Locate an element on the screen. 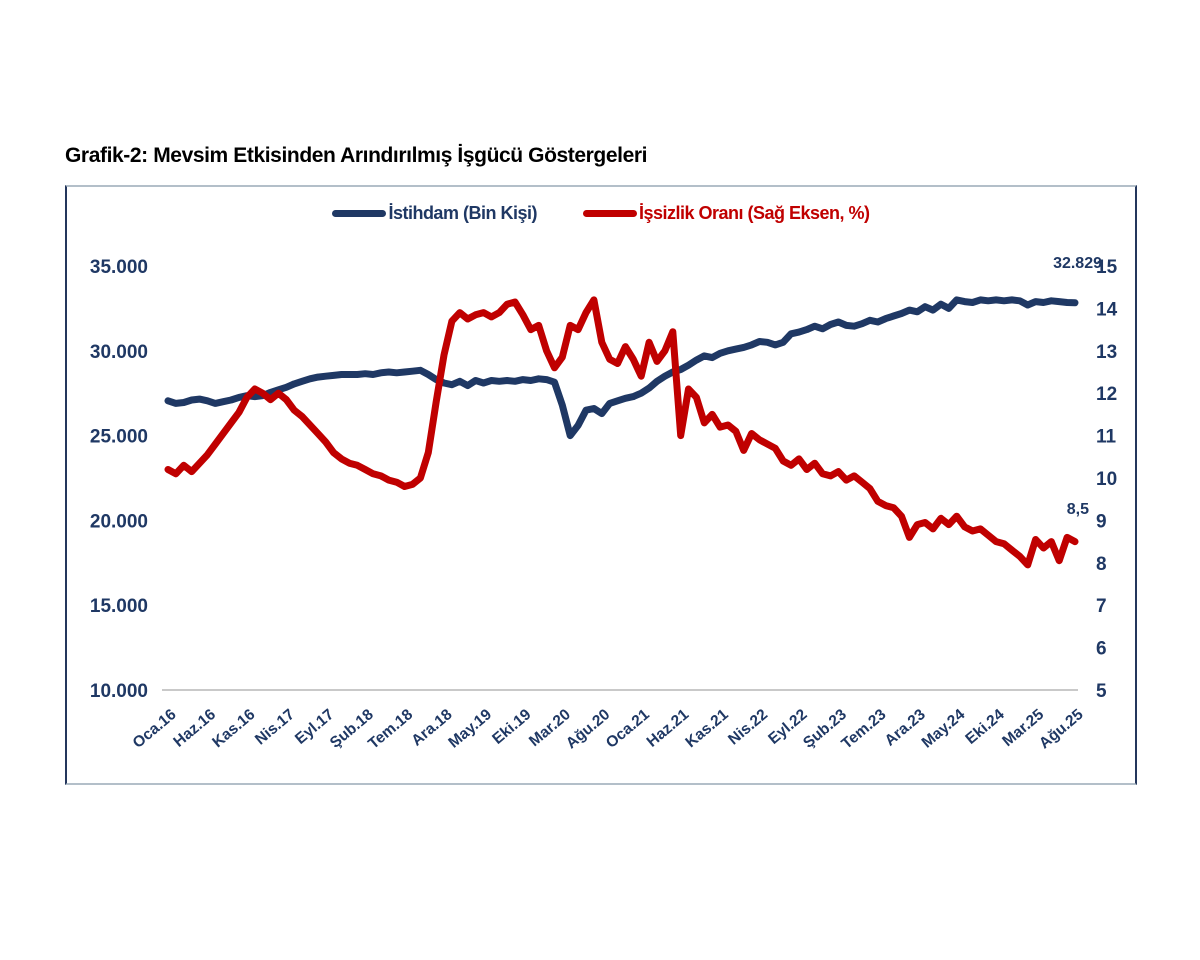 Image resolution: width=1200 pixels, height=960 pixels. legend-item-unemployment: İşsizlik Oranı (Sağ Eksen, %) is located at coordinates (726, 213).